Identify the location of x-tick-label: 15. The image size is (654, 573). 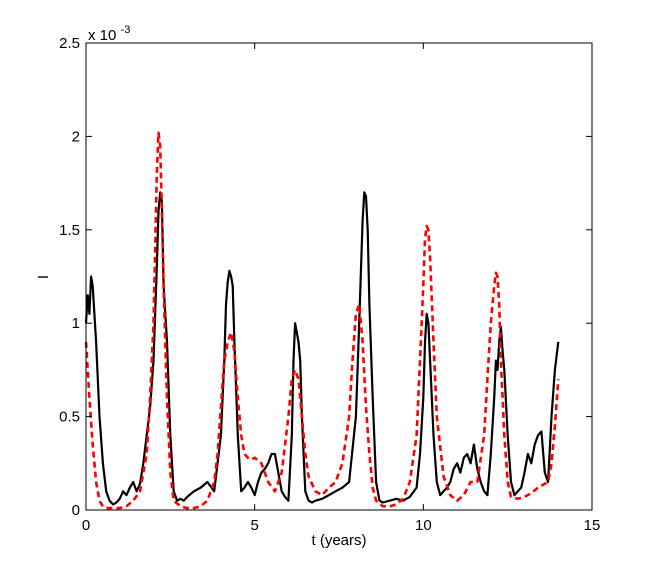
(592, 525).